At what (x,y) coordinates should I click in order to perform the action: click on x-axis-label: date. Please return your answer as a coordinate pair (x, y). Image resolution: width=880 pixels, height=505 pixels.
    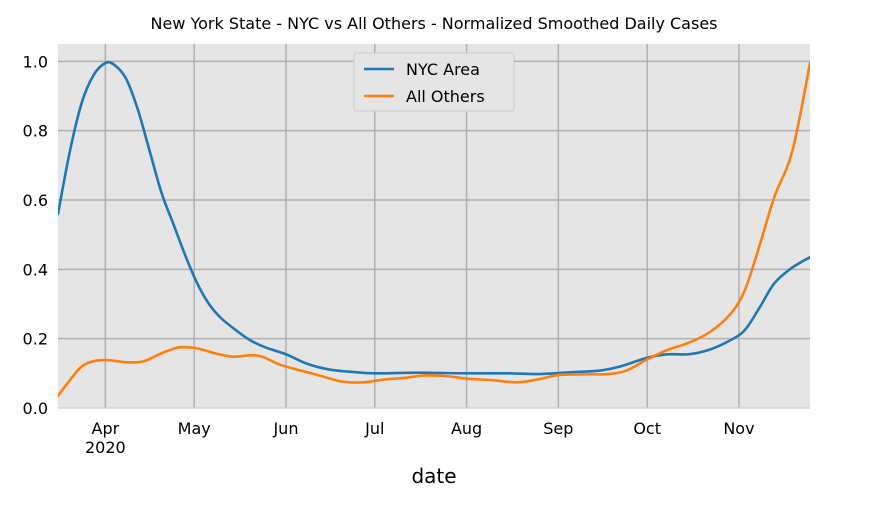
    Looking at the image, I should click on (433, 476).